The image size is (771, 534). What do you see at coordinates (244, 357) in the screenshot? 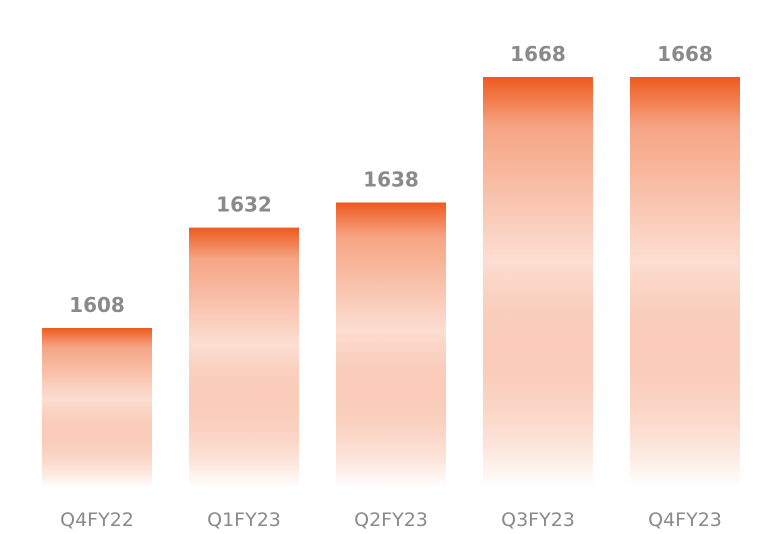
I see `bar-q1fy23` at bounding box center [244, 357].